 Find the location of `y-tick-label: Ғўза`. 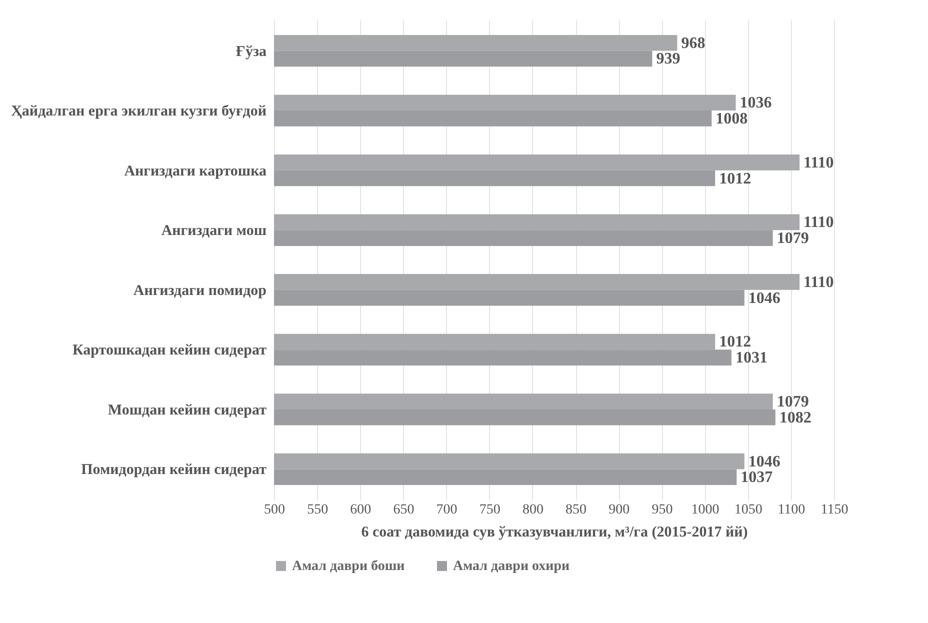

y-tick-label: Ғўза is located at coordinates (251, 52).